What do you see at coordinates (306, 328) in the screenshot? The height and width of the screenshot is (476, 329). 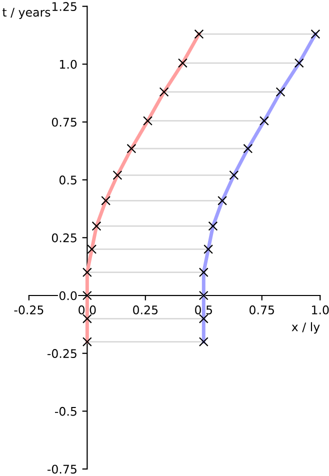 I see `x-axis-title: x / ly` at bounding box center [306, 328].